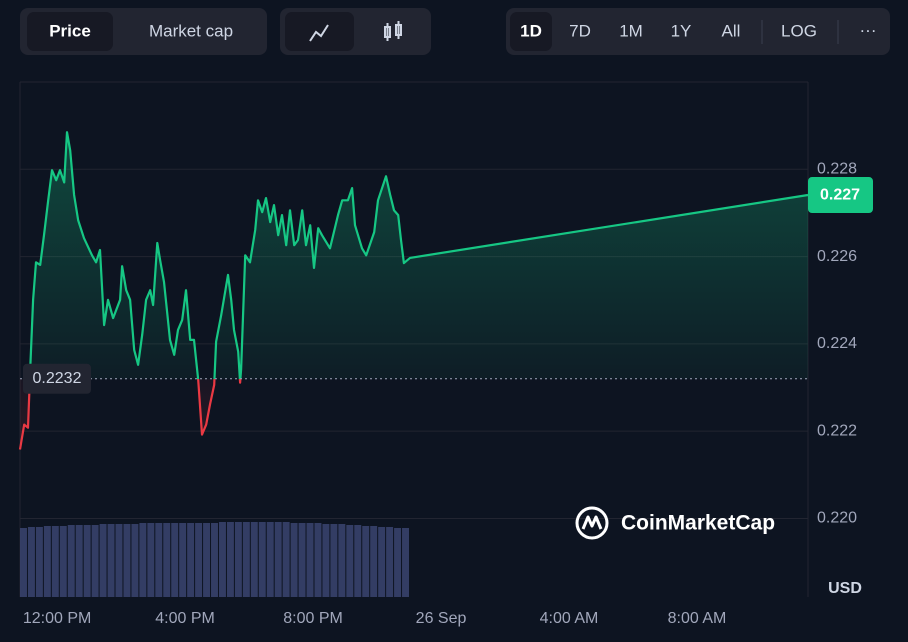 This screenshot has width=908, height=642. Describe the element at coordinates (837, 430) in the screenshot. I see `y-tick-label: 0.222` at that location.